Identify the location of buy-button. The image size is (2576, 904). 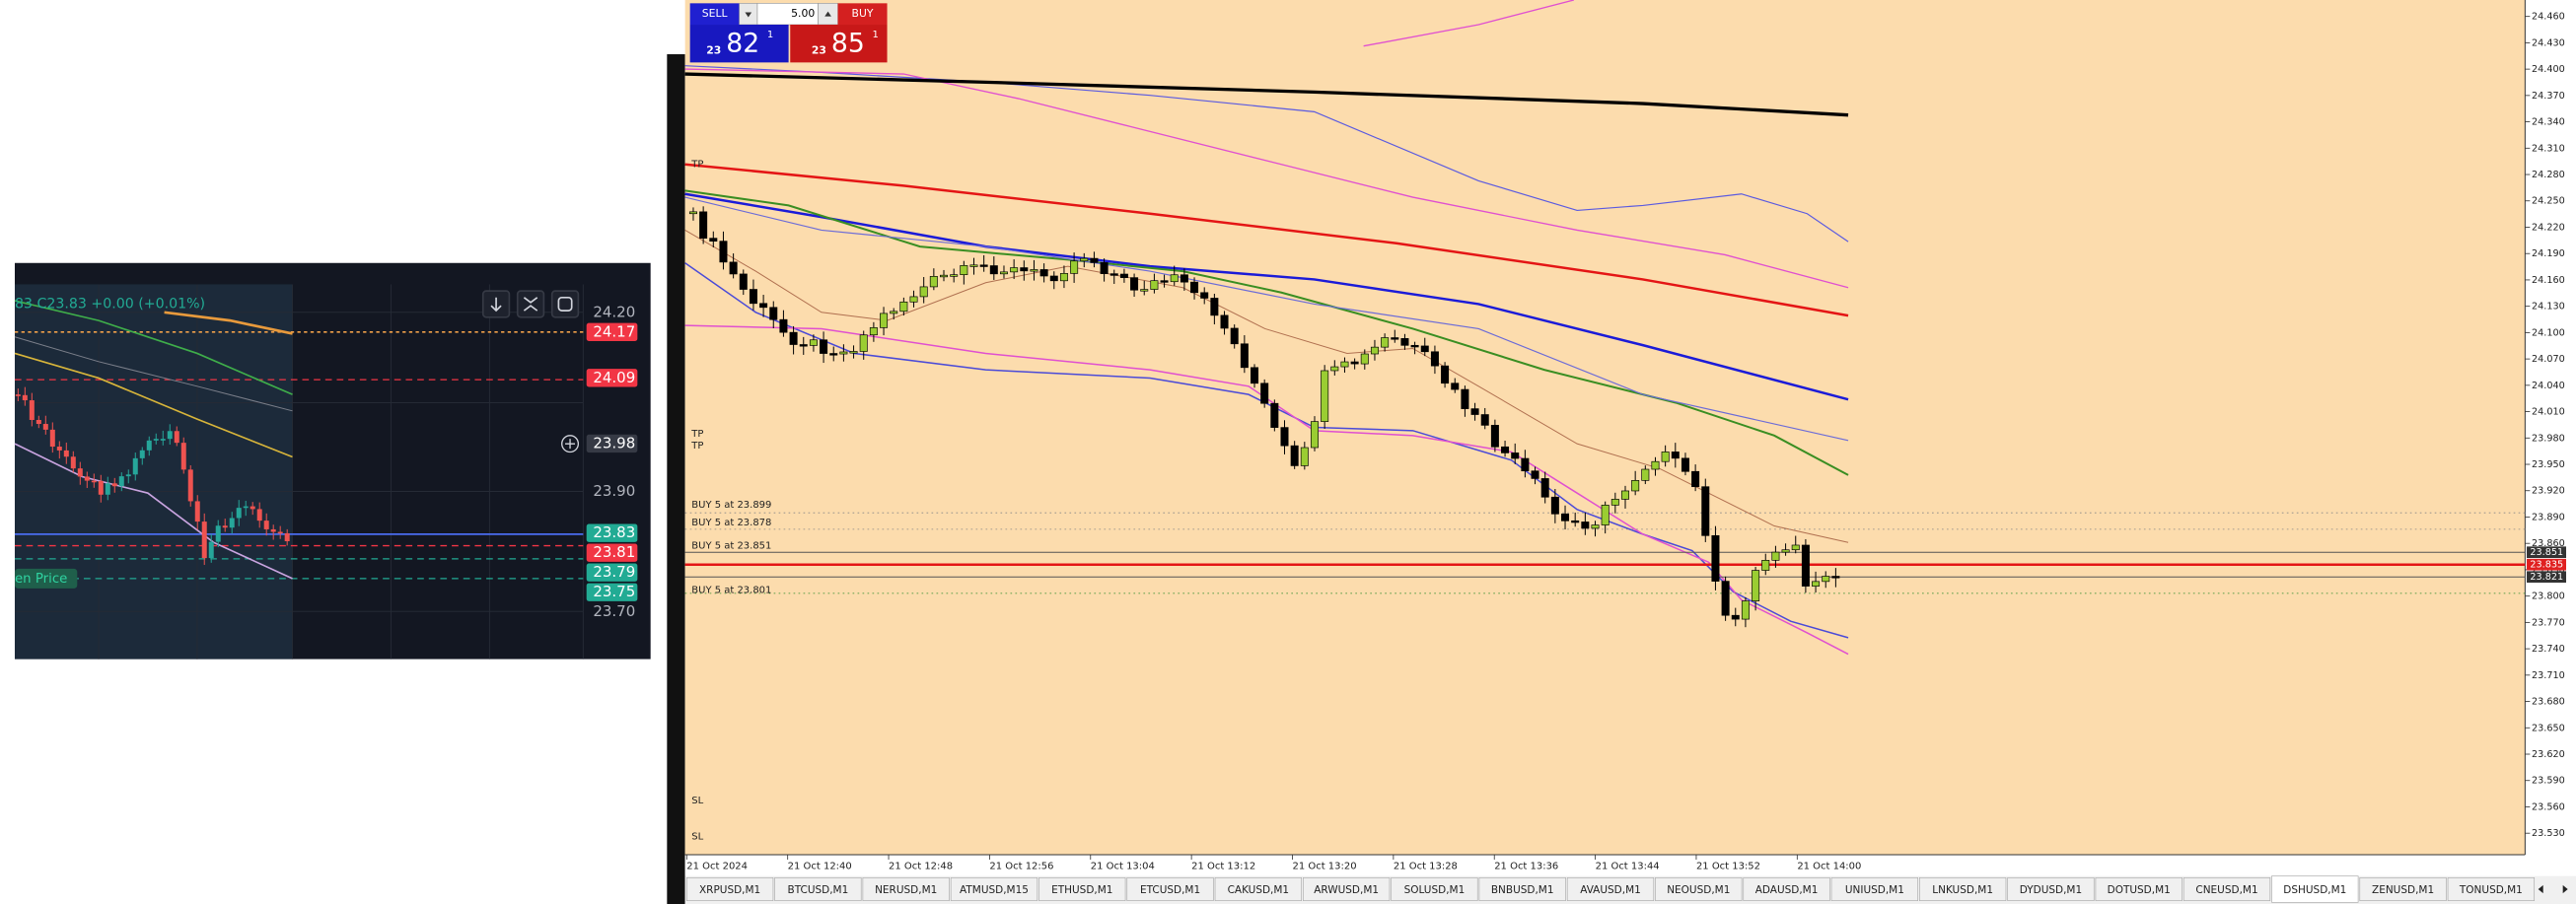
(862, 14).